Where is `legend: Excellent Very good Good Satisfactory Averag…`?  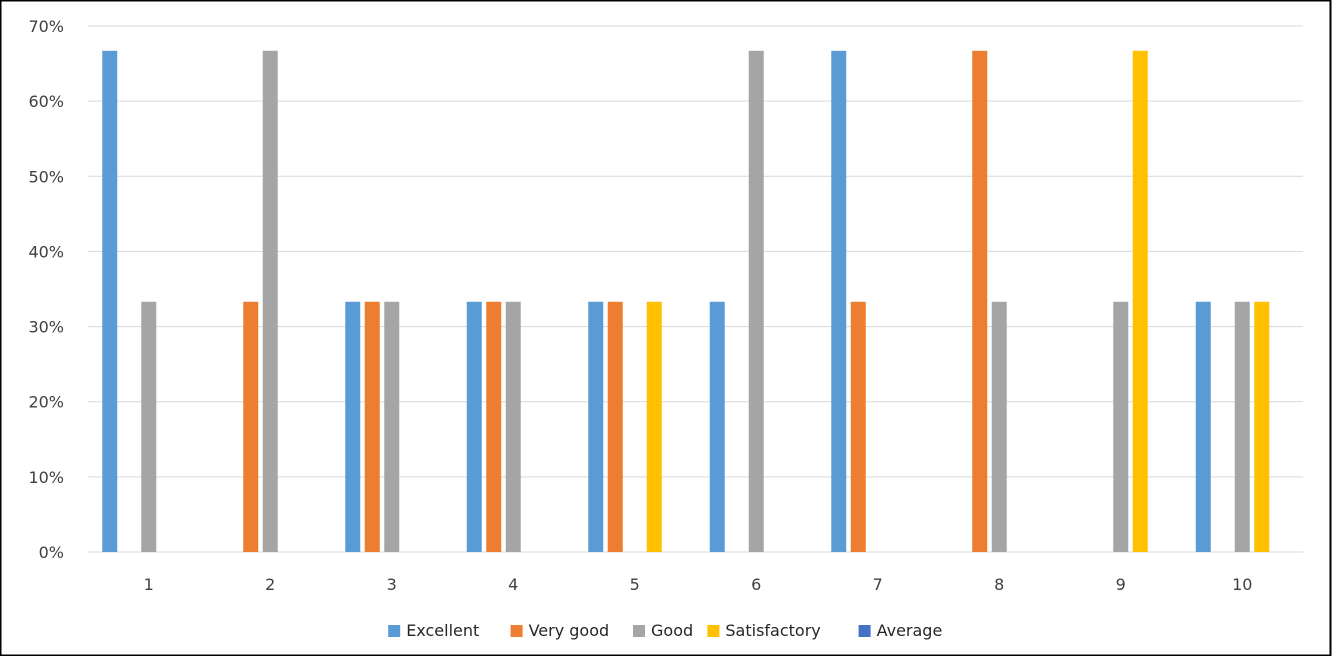
legend: Excellent Very good Good Satisfactory Averag… is located at coordinates (665, 630).